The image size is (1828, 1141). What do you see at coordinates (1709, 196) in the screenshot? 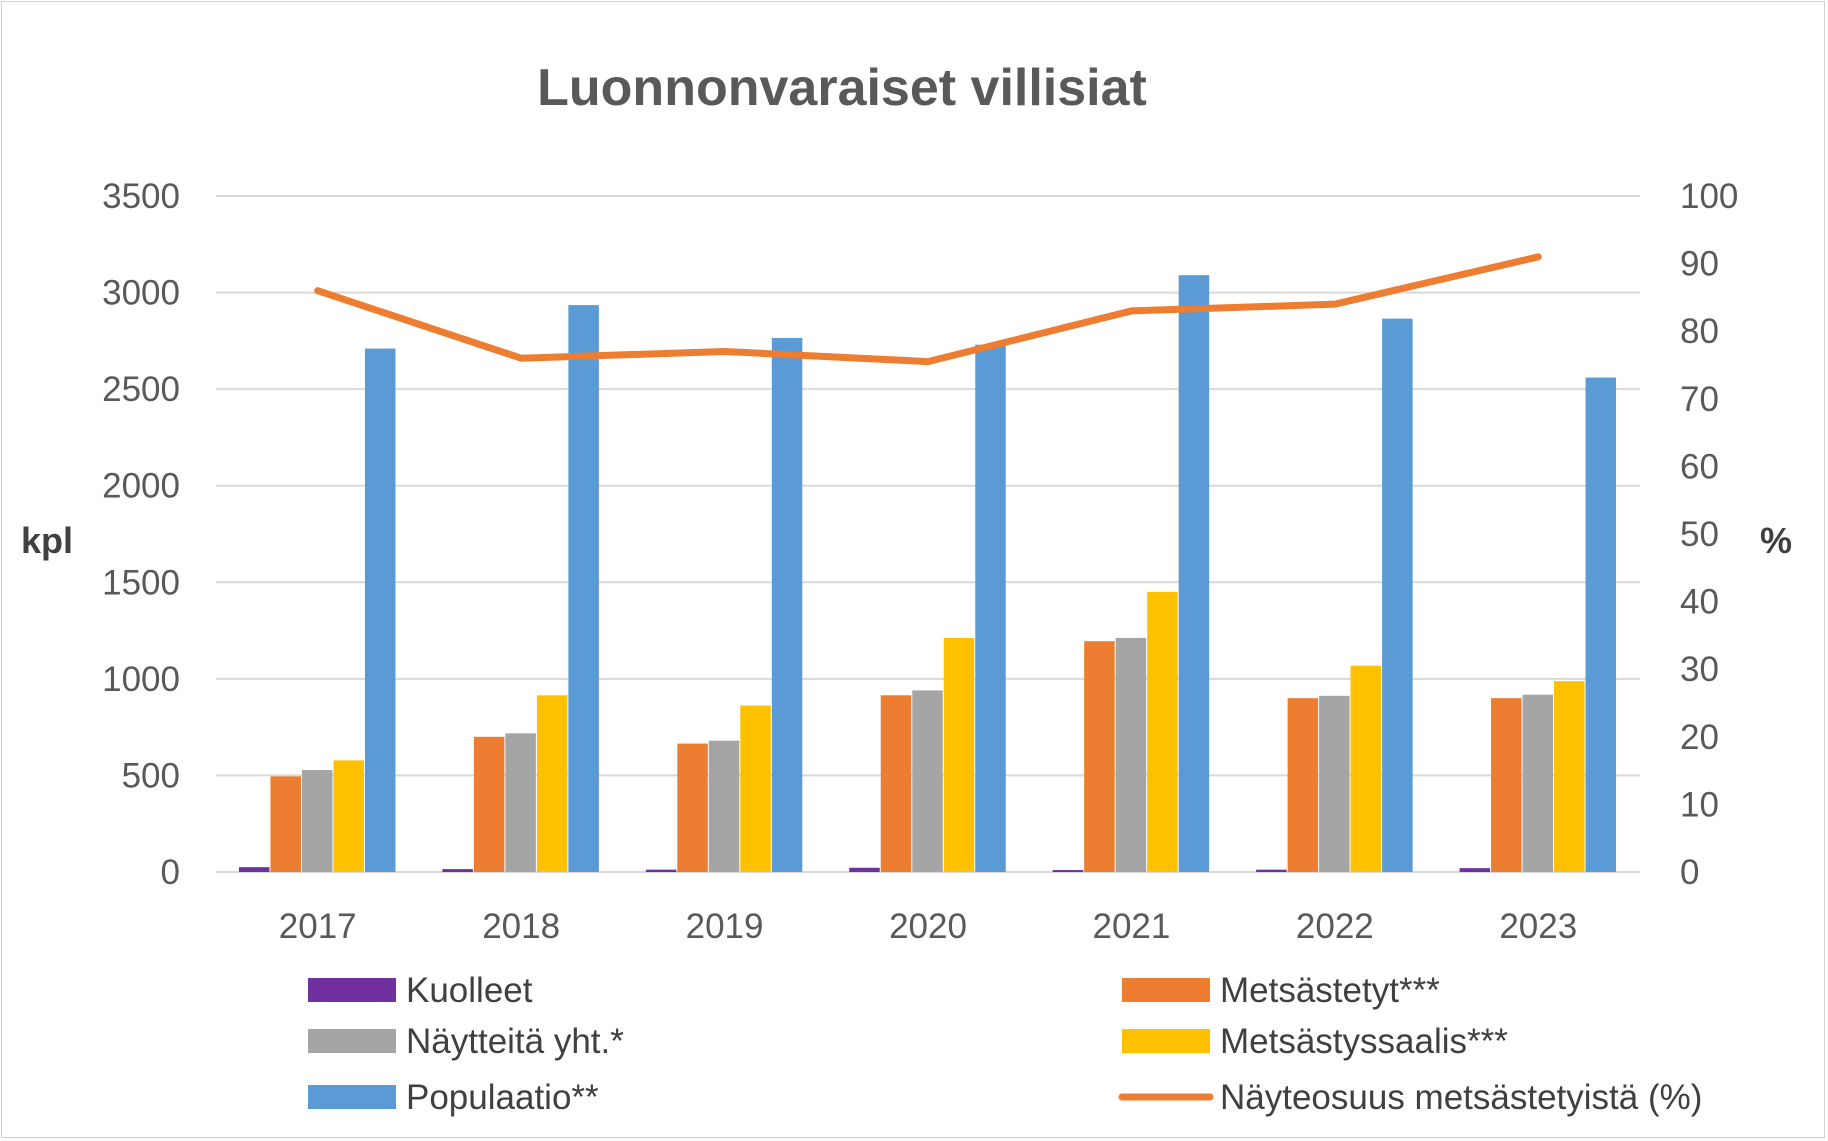
I see `y2-tick-label: 100` at bounding box center [1709, 196].